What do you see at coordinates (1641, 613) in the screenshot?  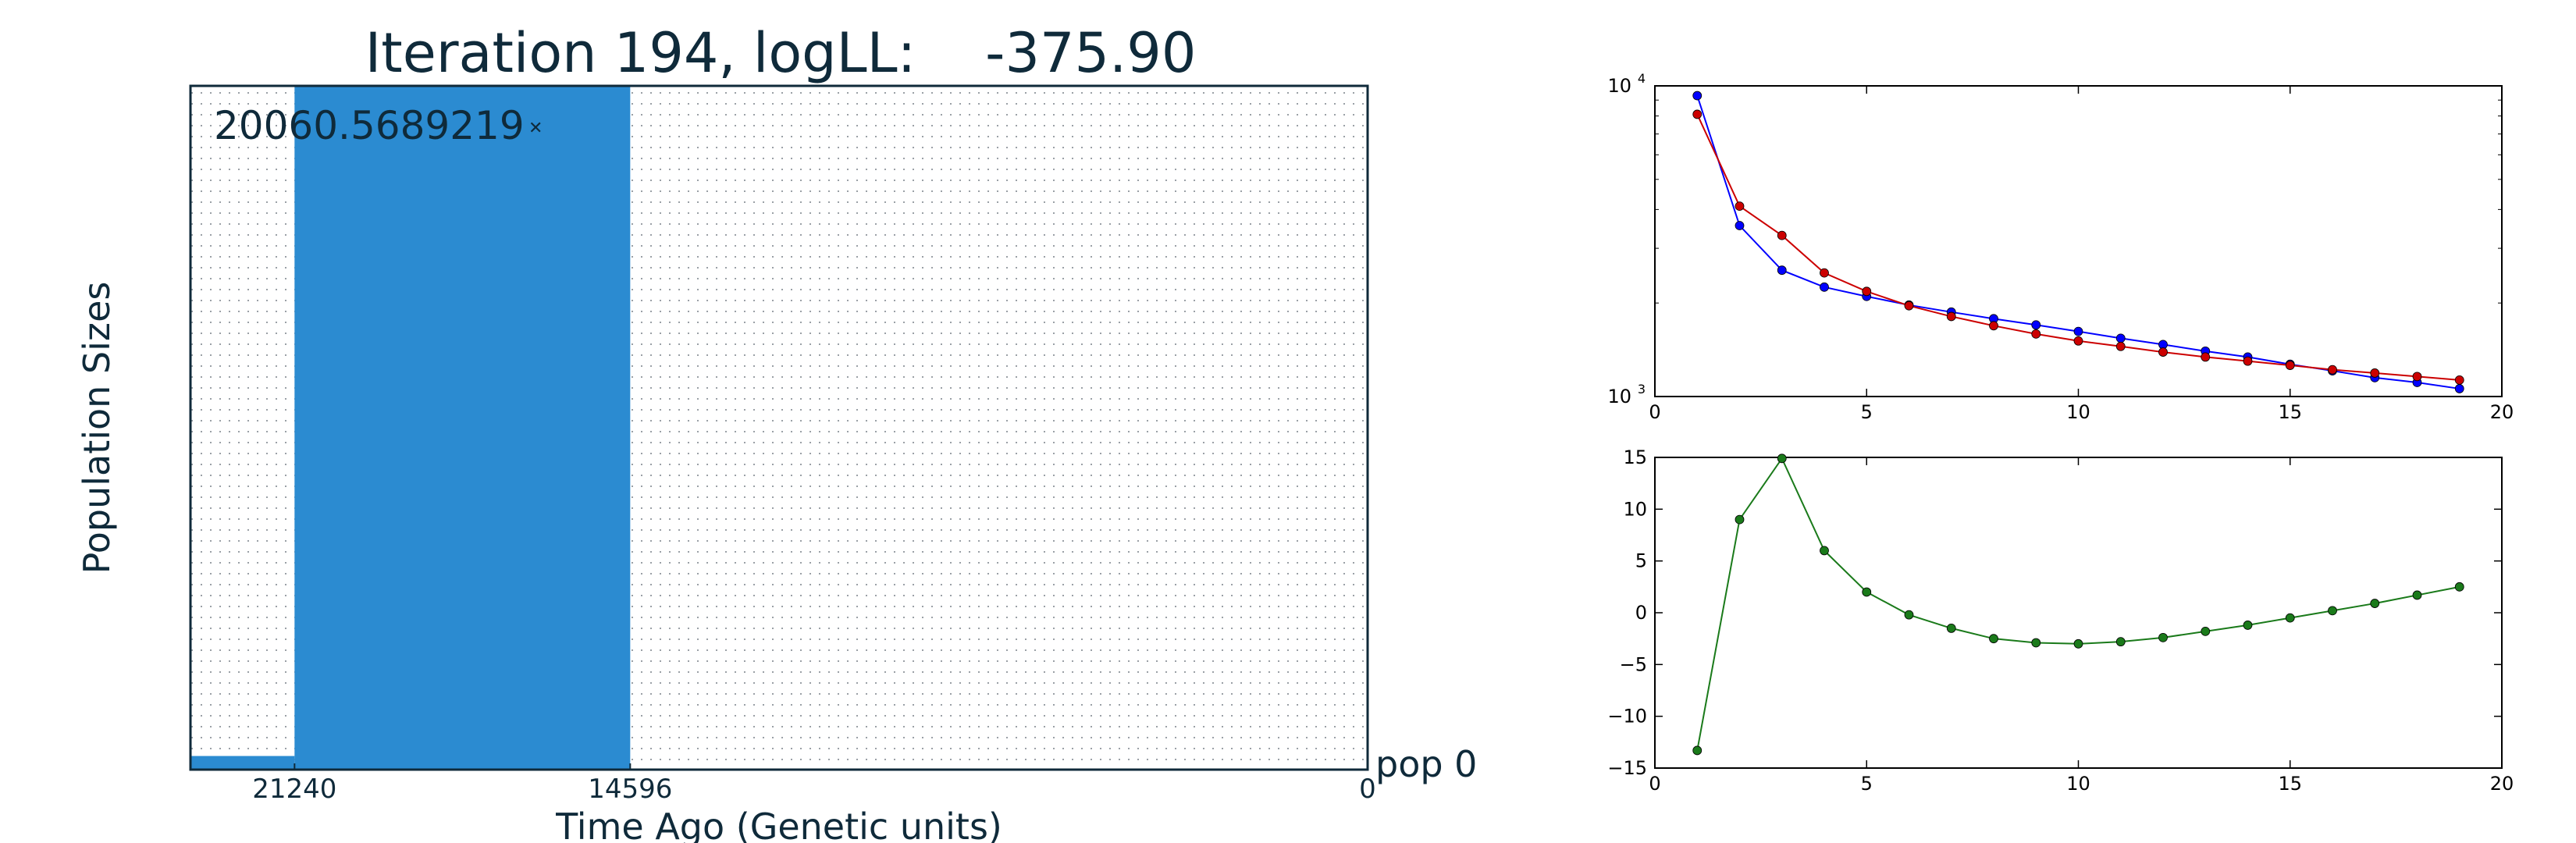 I see `y-tick-label: 0` at bounding box center [1641, 613].